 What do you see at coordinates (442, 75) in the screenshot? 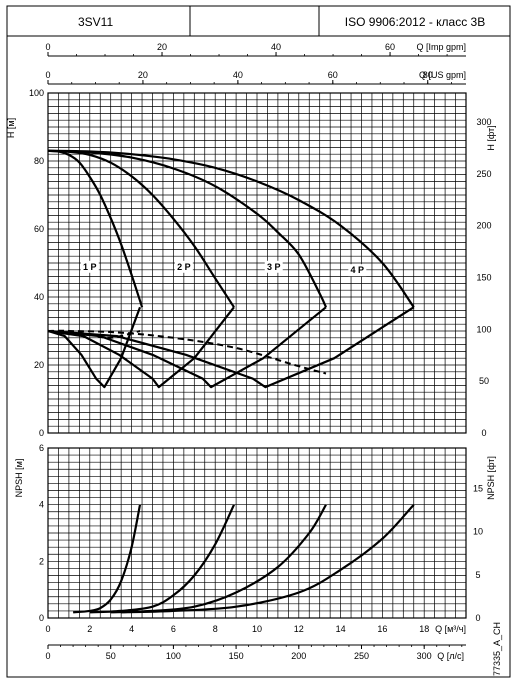
I see `top-axis-label: Q [US gpm]` at bounding box center [442, 75].